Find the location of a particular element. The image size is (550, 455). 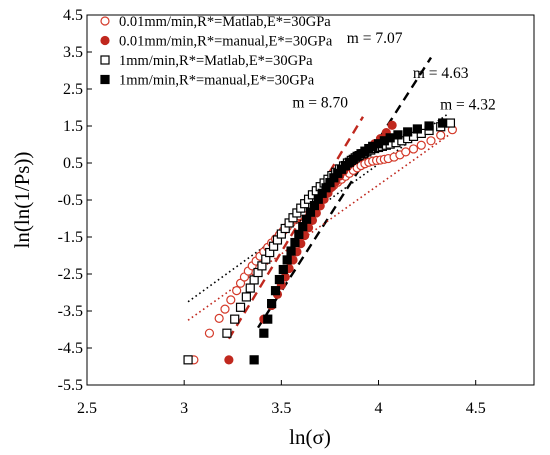

y-axis-title: ln(ln(1/Ps)) is located at coordinates (22, 200).